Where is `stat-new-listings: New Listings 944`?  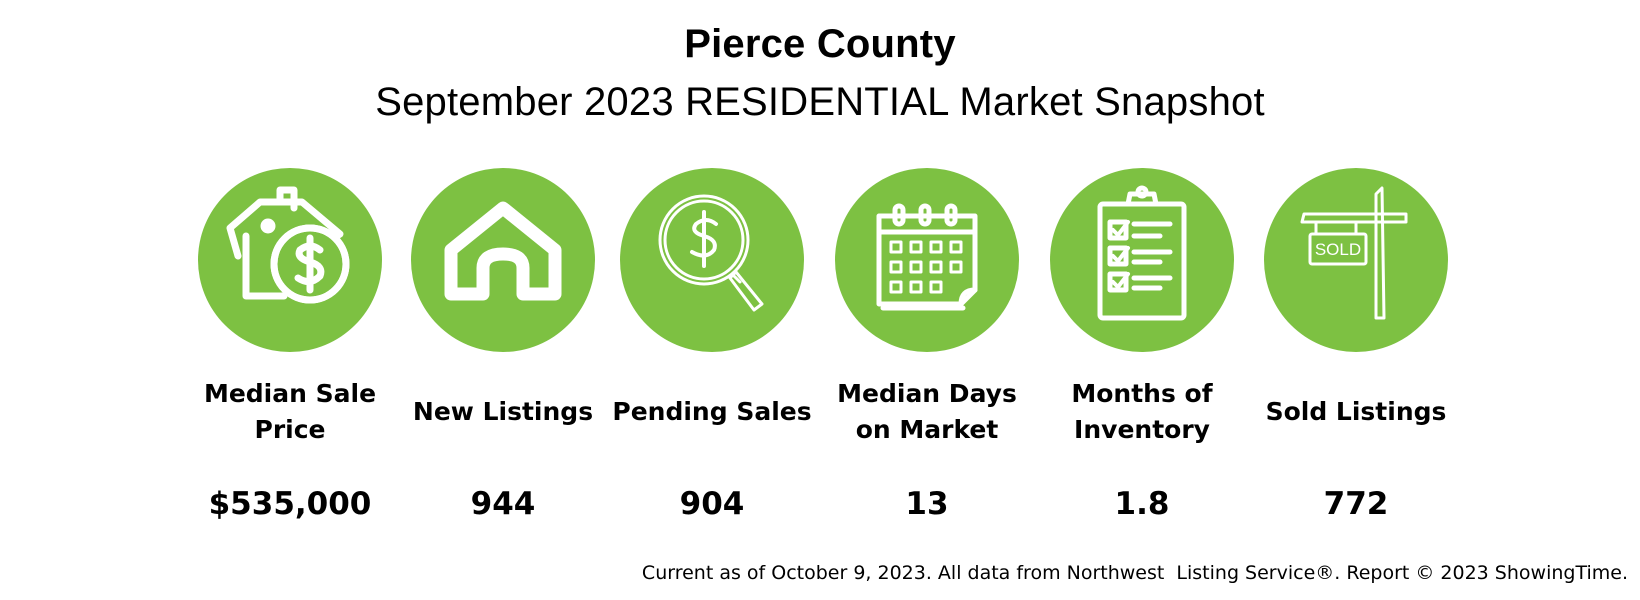
stat-new-listings: New Listings 944 is located at coordinates (503, 345).